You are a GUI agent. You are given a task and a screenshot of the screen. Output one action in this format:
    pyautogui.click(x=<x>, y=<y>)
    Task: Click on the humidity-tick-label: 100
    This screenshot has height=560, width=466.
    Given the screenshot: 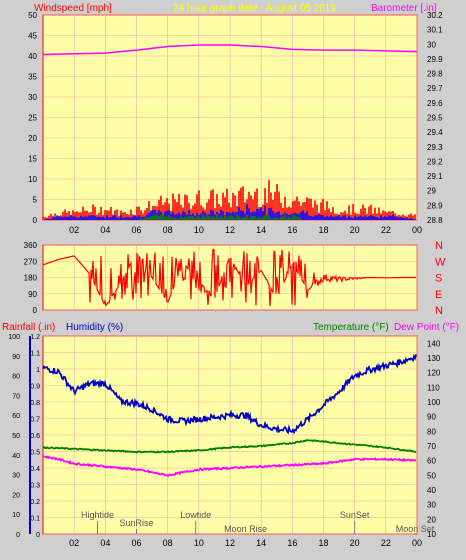 What is the action you would take?
    pyautogui.click(x=14, y=337)
    